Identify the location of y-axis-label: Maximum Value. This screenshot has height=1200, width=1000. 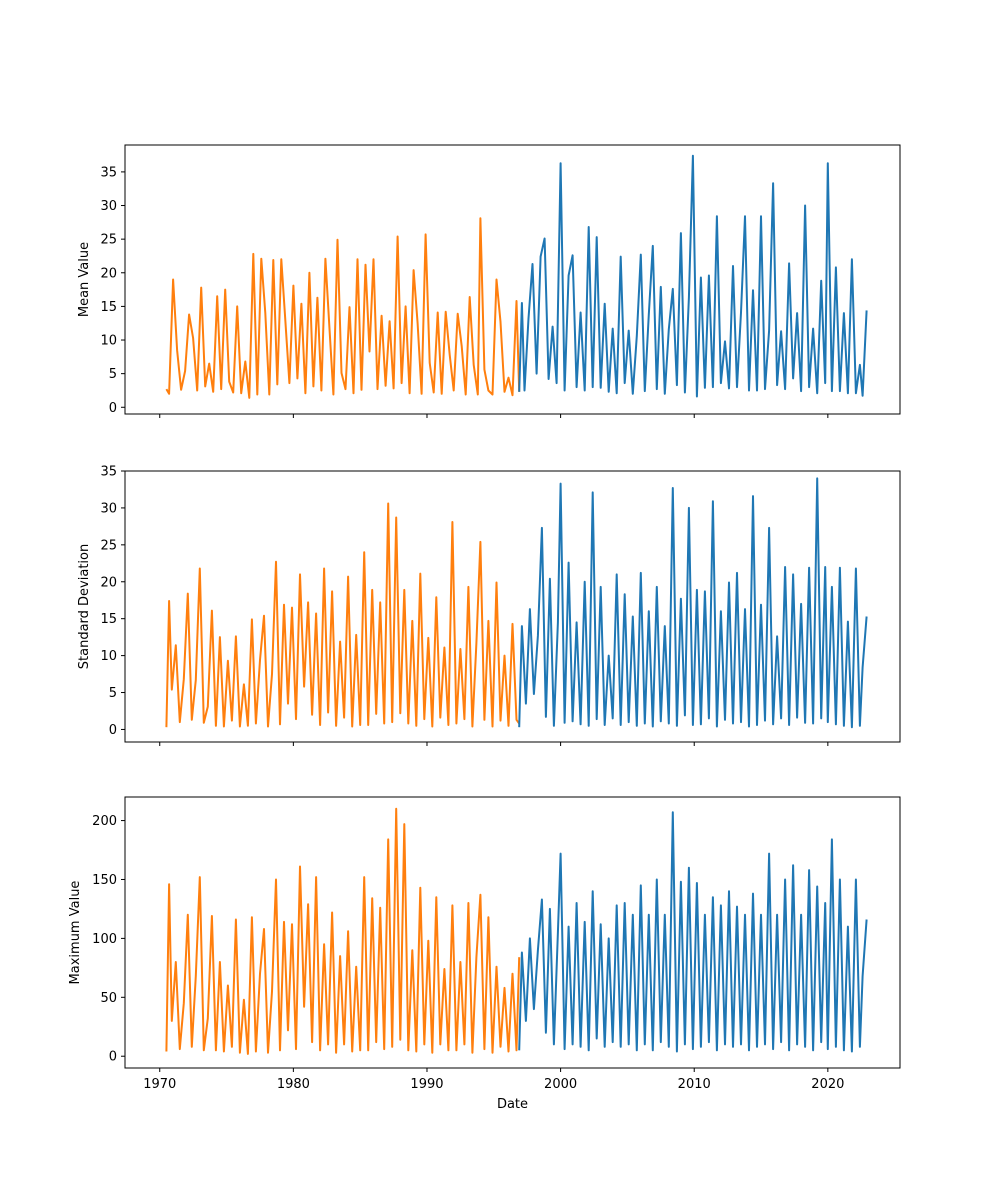
(75, 933).